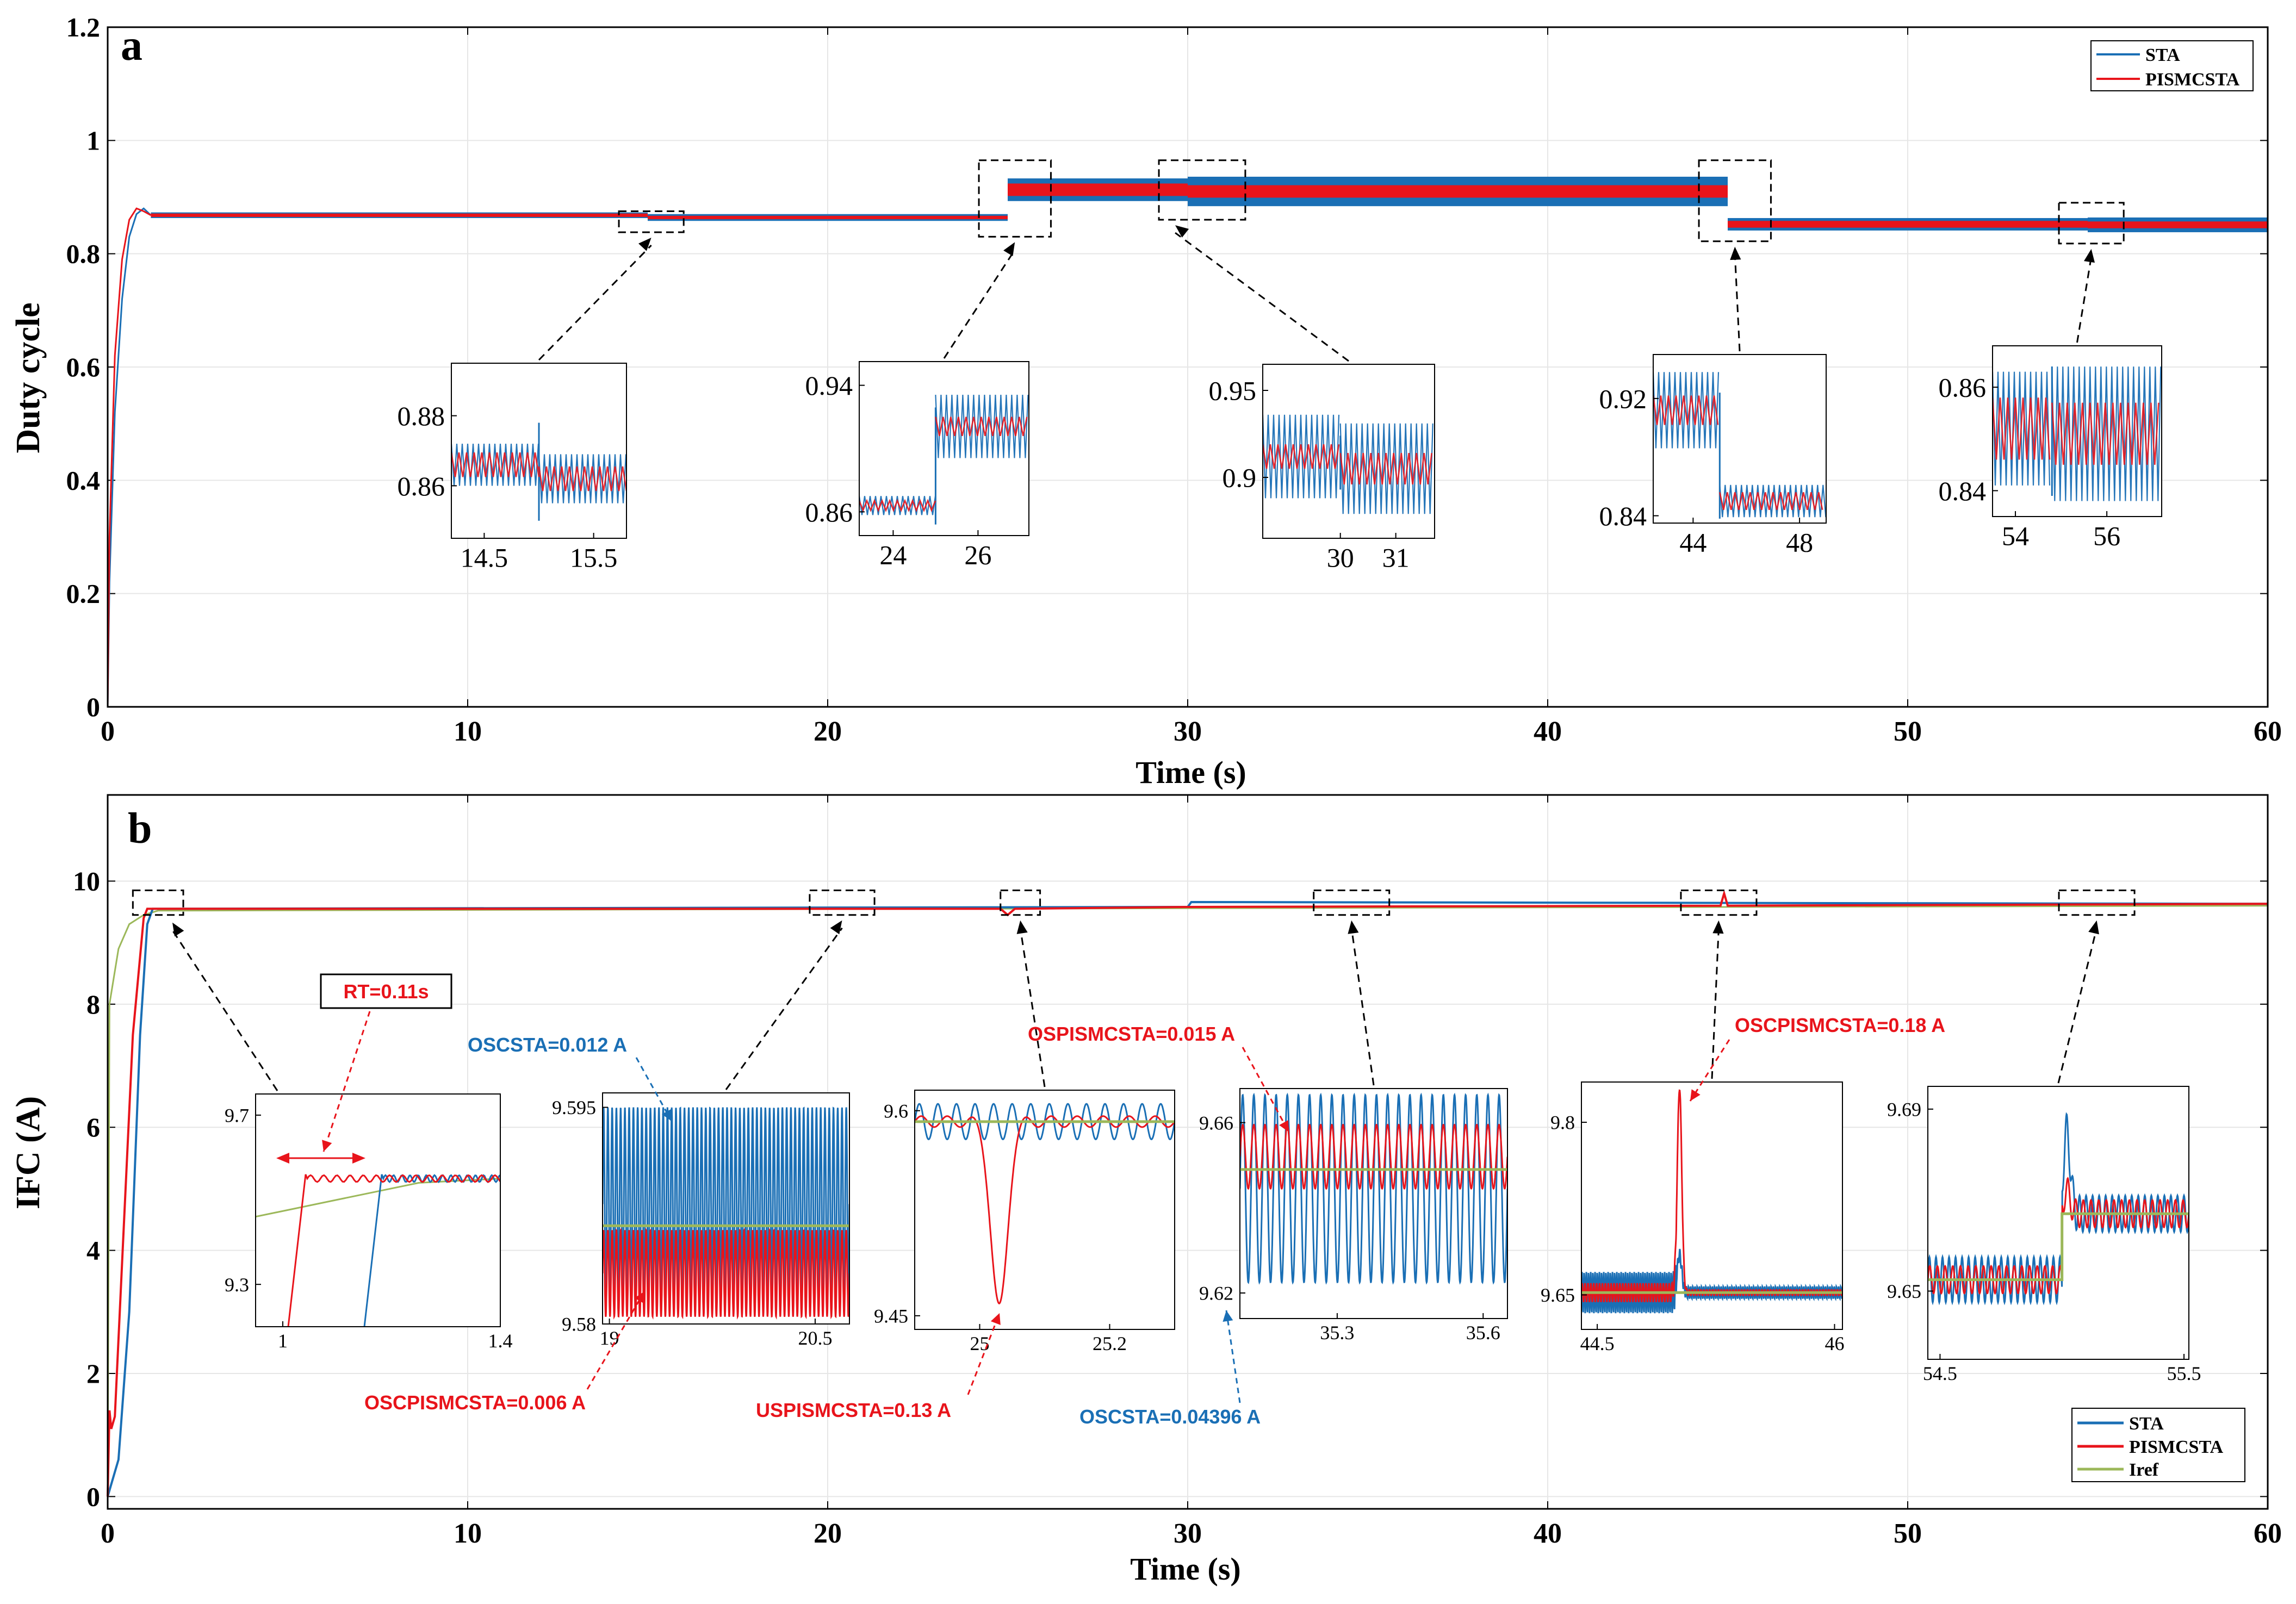 The image size is (2296, 1604). I want to click on b-inset-3-bg, so click(1045, 1209).